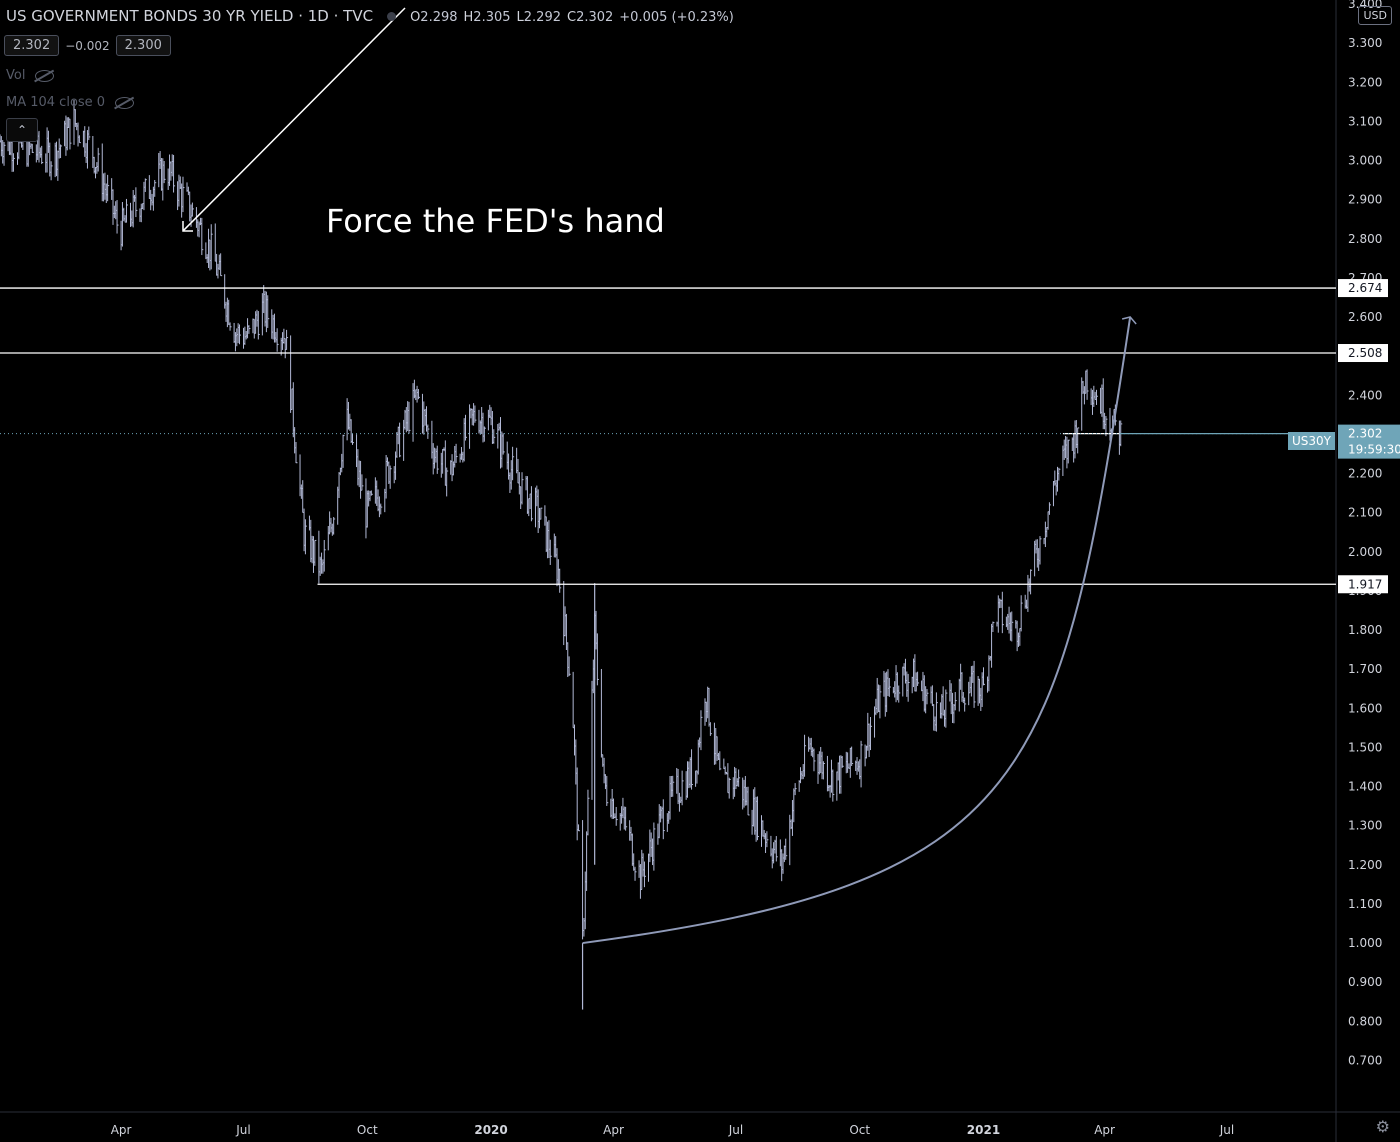 The image size is (1400, 1142). I want to click on indicator-volume: Vol, so click(30, 75).